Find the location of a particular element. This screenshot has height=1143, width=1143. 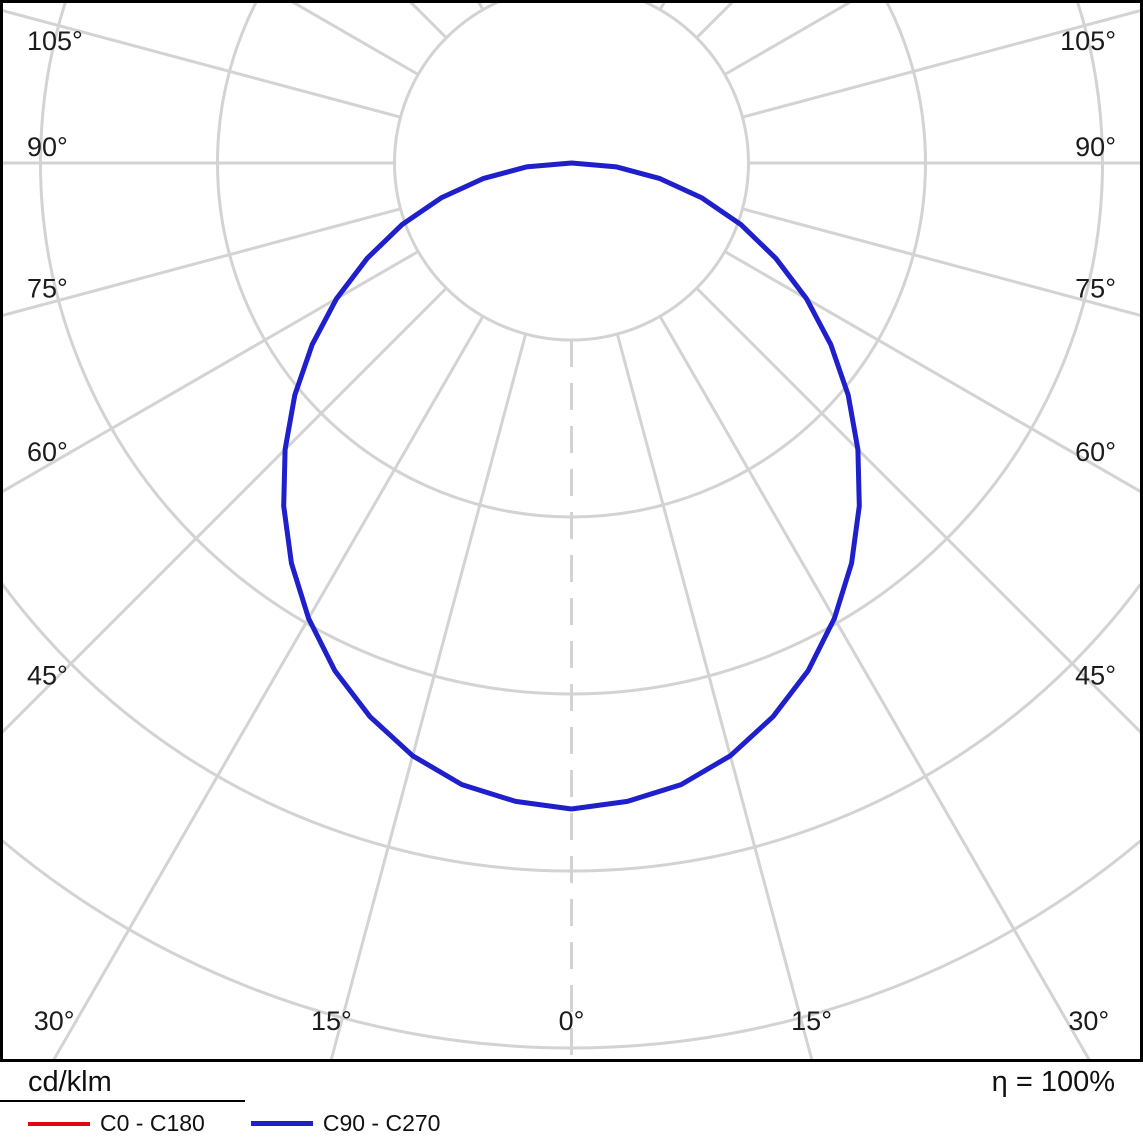

legend-divider is located at coordinates (122, 1101).